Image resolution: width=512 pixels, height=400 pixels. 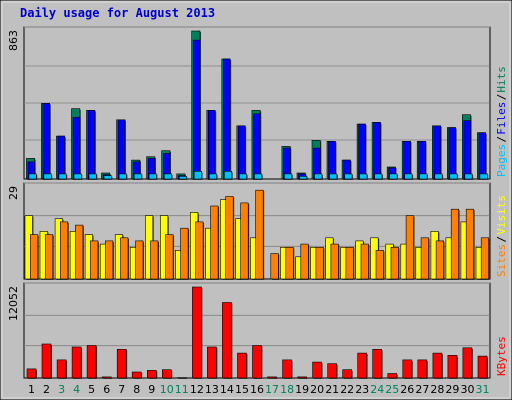 I want to click on legend-pages: Pages, so click(x=501, y=160).